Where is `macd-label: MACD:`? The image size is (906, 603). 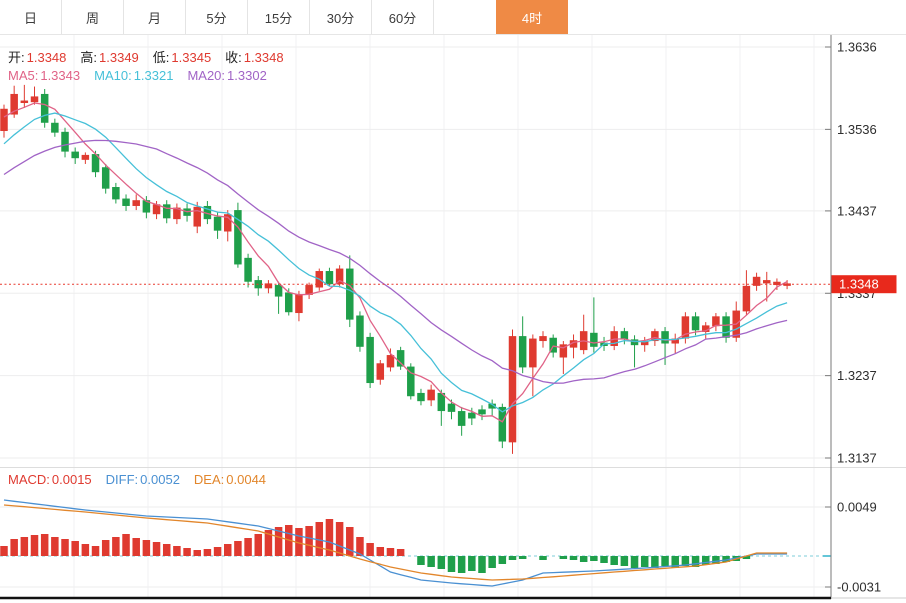
macd-label: MACD: is located at coordinates (29, 479).